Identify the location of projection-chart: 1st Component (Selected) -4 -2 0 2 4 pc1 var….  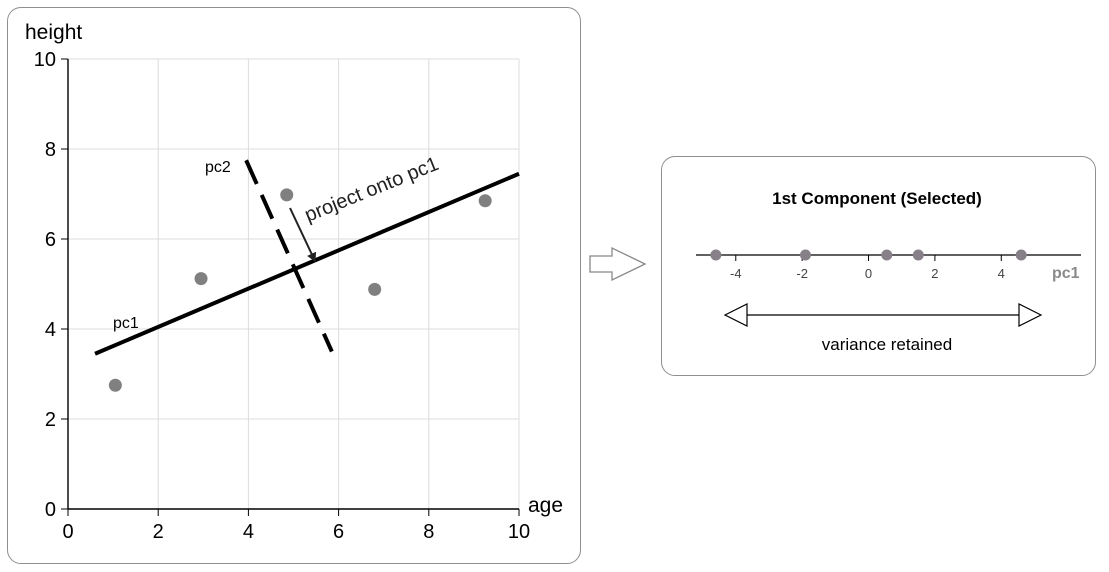
(888, 271).